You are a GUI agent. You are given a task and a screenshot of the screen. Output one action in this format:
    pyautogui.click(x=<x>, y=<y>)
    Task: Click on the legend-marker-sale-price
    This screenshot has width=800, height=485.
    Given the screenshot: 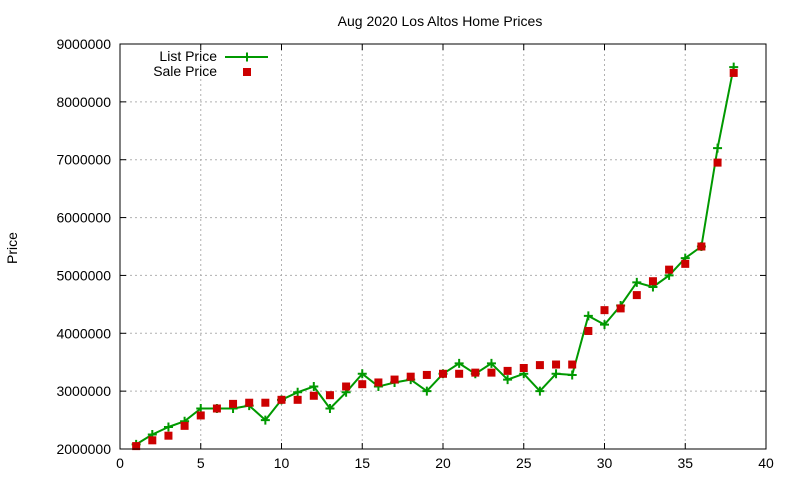 What is the action you would take?
    pyautogui.click(x=247, y=72)
    